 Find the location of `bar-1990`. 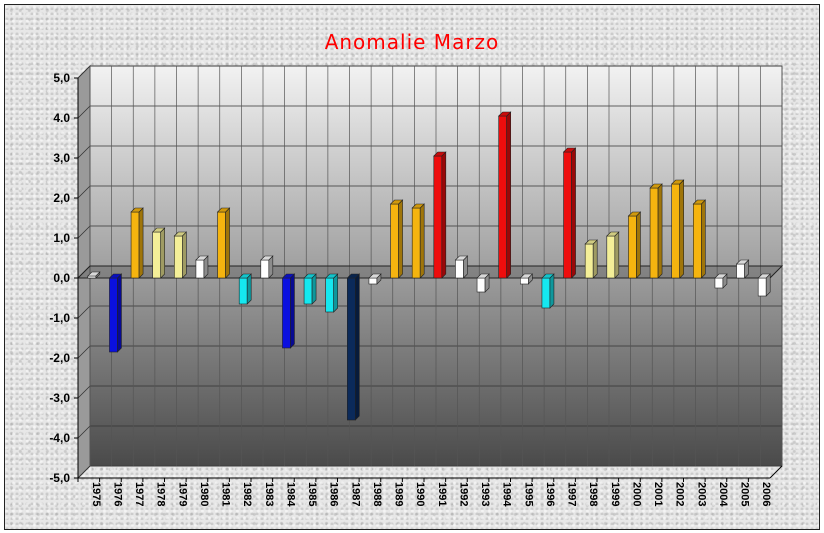

bar-1990 is located at coordinates (418, 241).